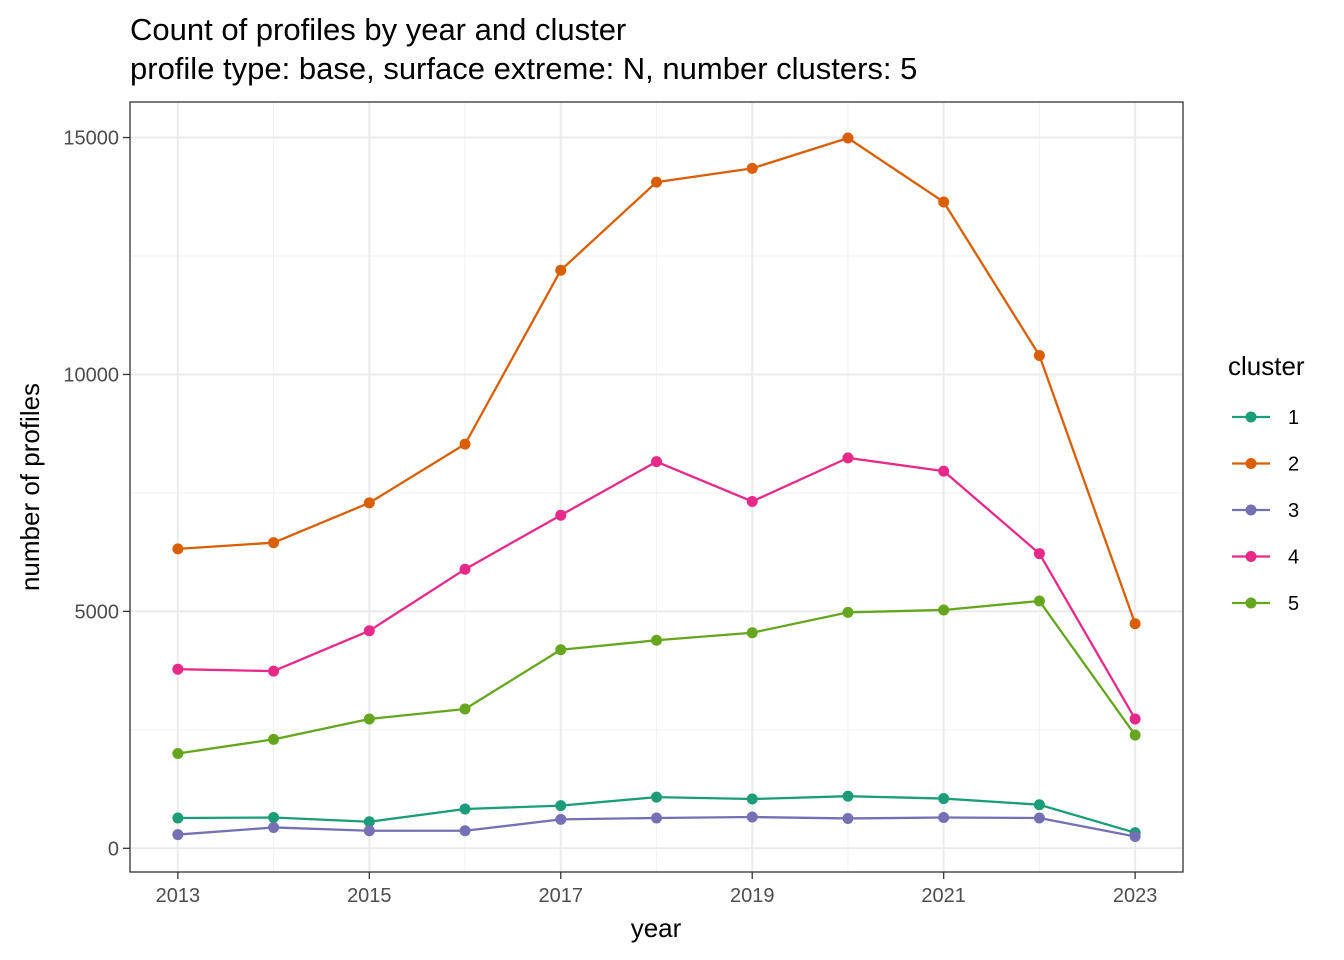 This screenshot has width=1344, height=960. I want to click on y-axis: 0 5000 10000 15000, so click(96, 494).